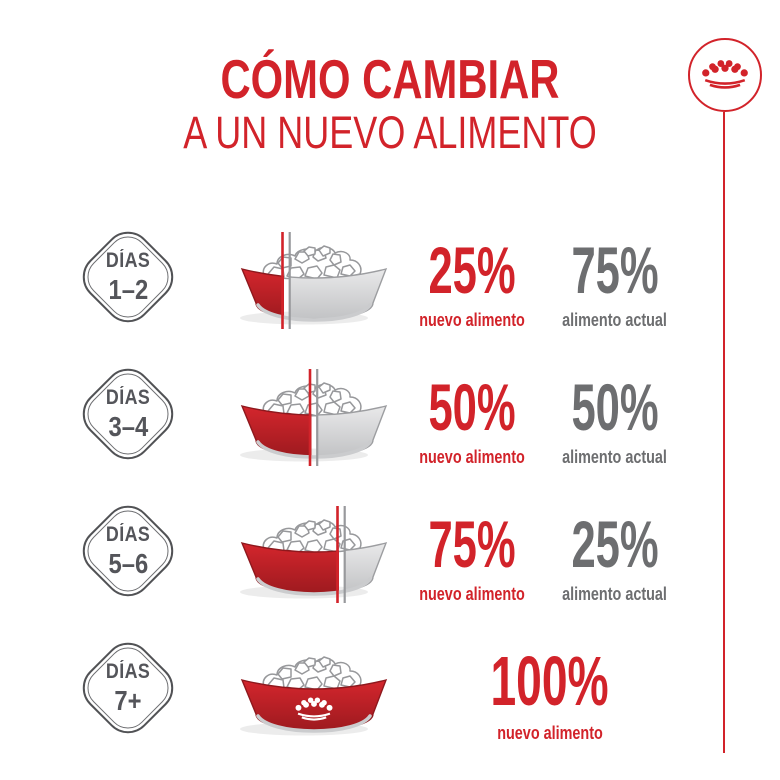  I want to click on new-food-column: 75% nuevo alimento, so click(472, 557).